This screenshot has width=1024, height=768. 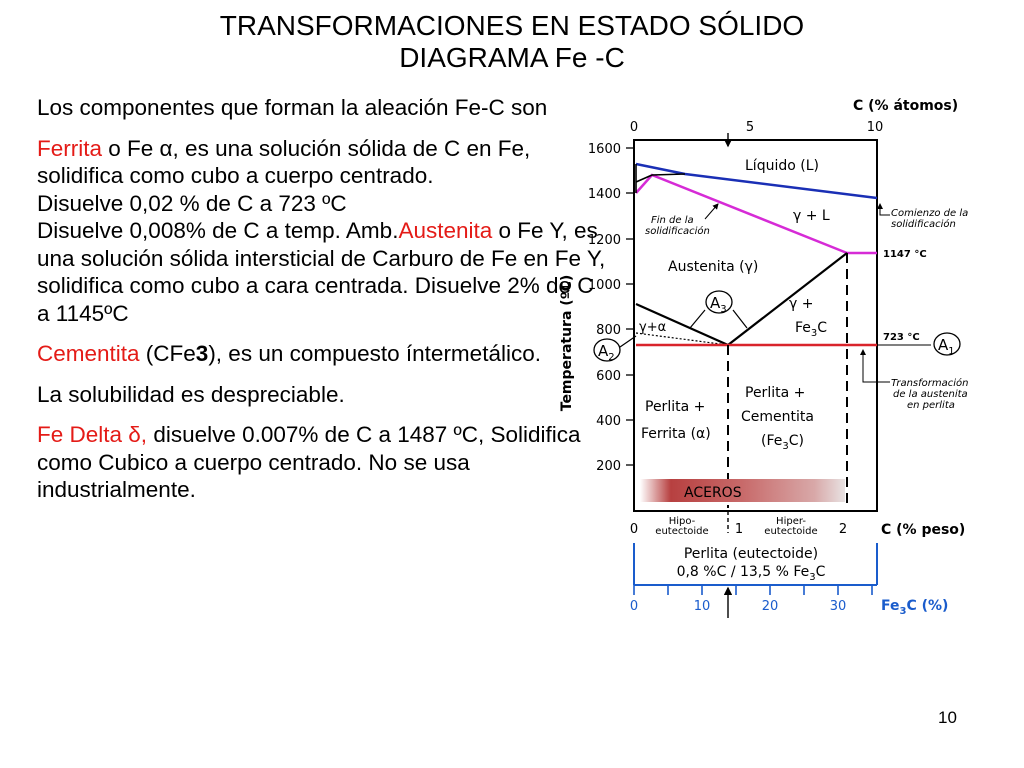 What do you see at coordinates (70, 148) in the screenshot?
I see `ferrita-term: Ferrita` at bounding box center [70, 148].